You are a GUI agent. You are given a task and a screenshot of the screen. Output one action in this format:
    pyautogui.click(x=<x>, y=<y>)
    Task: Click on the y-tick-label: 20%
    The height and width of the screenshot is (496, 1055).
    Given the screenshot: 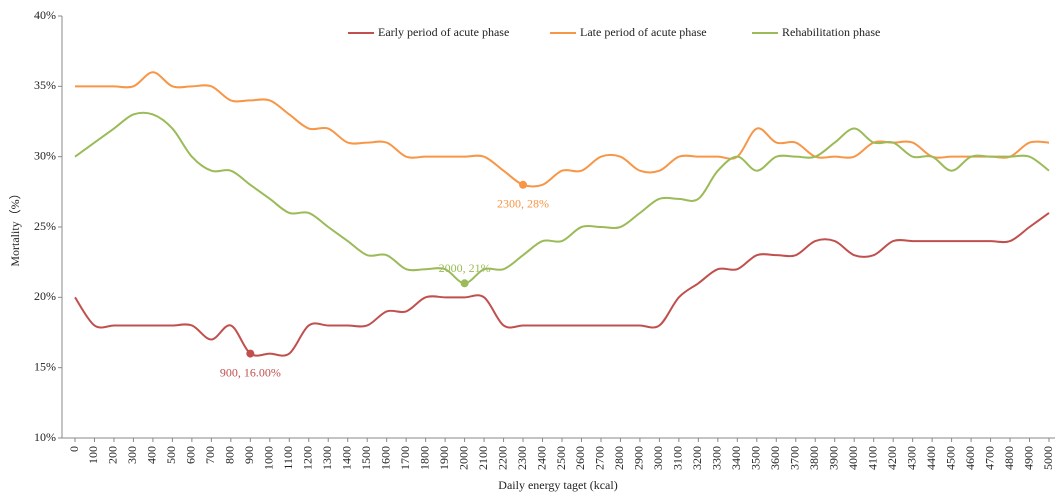 What is the action you would take?
    pyautogui.click(x=45, y=296)
    